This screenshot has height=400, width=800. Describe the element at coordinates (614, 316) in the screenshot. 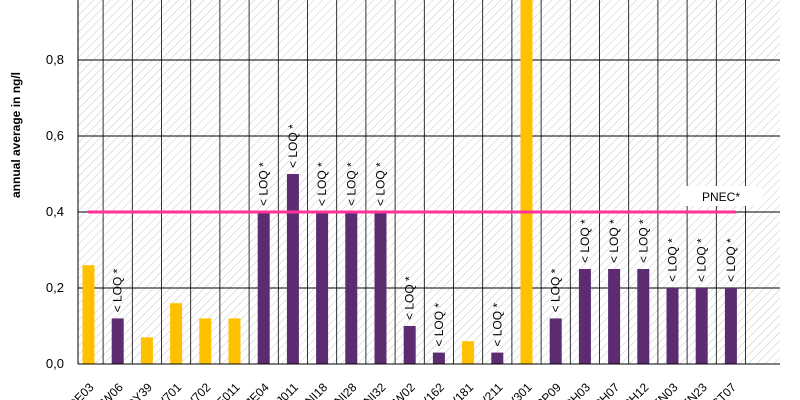

I see `bar-CH07` at that location.